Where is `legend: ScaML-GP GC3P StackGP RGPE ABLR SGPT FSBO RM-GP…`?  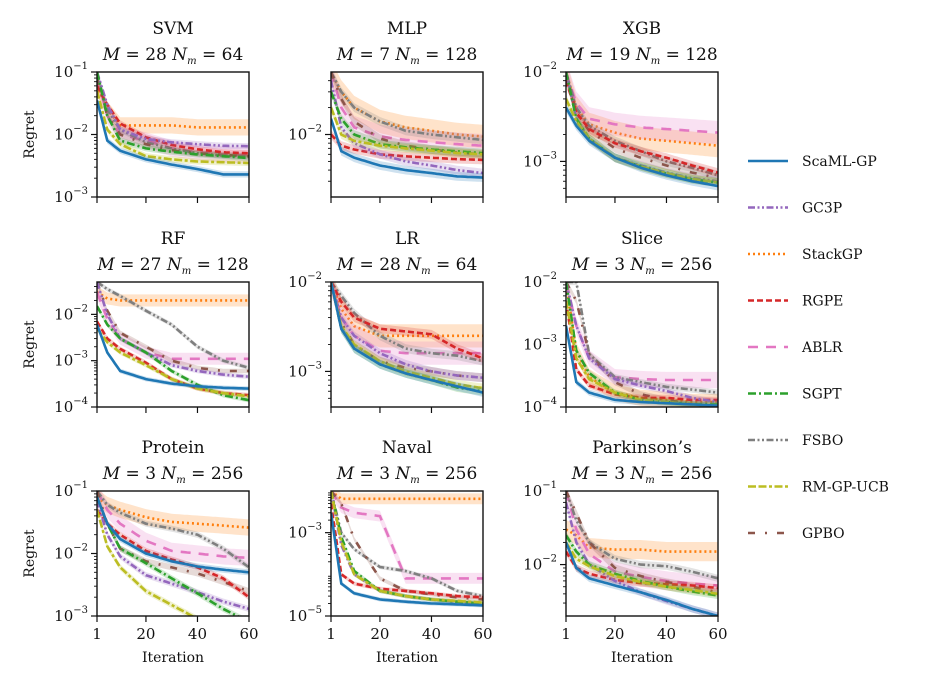 legend: ScaML-GP GC3P StackGP RGPE ABLR SGPT FSBO RM-GP… is located at coordinates (818, 348).